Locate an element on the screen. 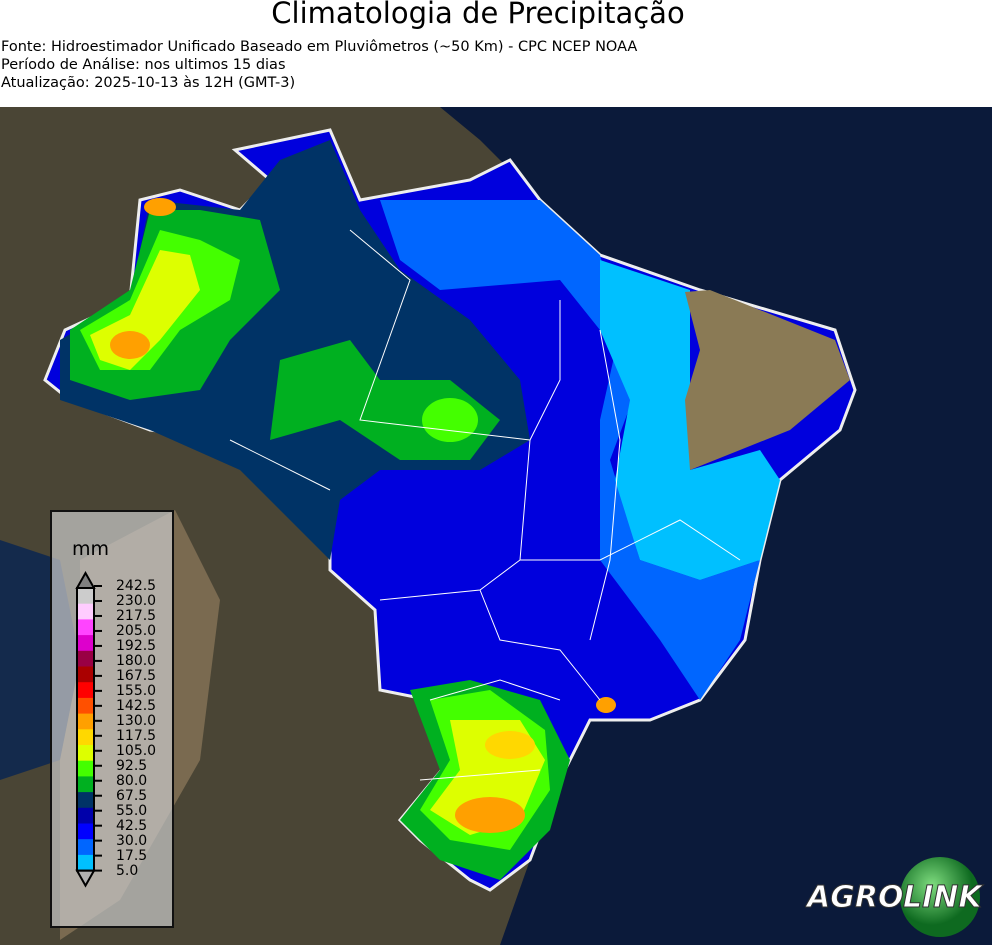  updated-text: Atualização: 2025-10-13 às 12H (GMT-3) is located at coordinates (148, 83).